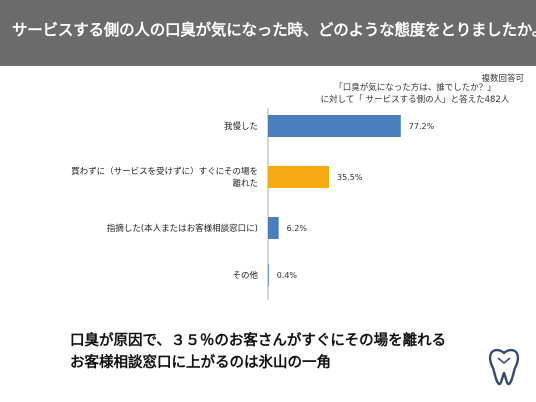 The image size is (536, 402). Describe the element at coordinates (350, 177) in the screenshot. I see `value-label-1: 35.5%` at that location.